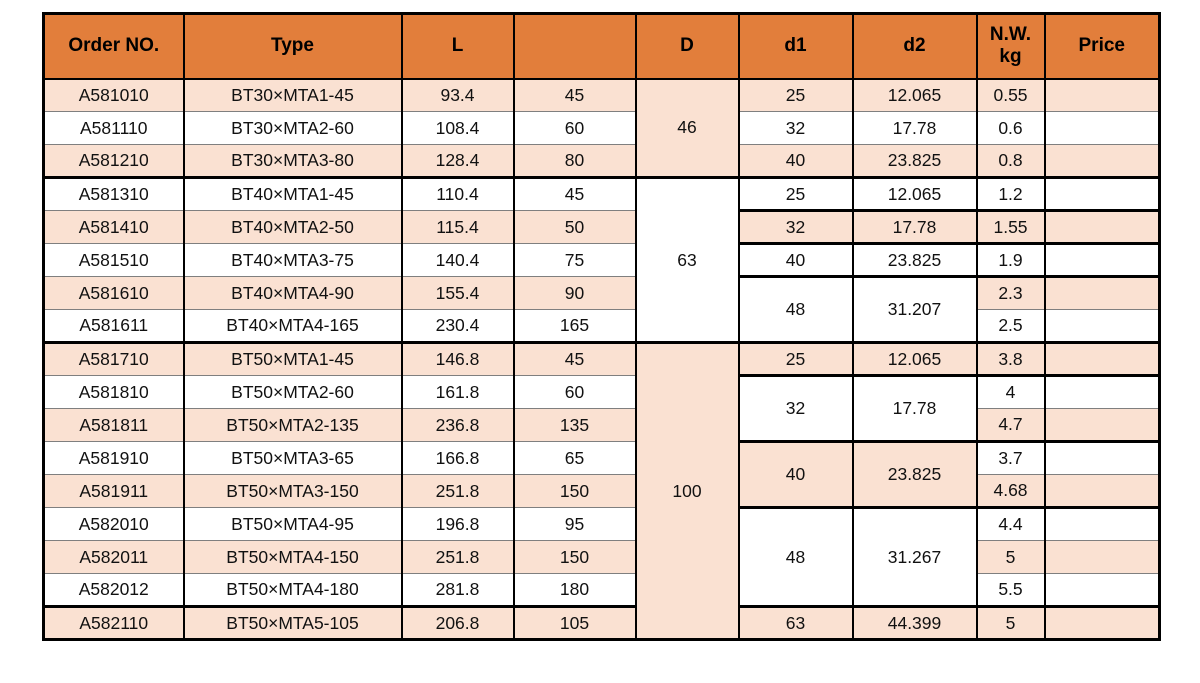 The height and width of the screenshot is (683, 1200). I want to click on cell-l2: 65, so click(574, 458).